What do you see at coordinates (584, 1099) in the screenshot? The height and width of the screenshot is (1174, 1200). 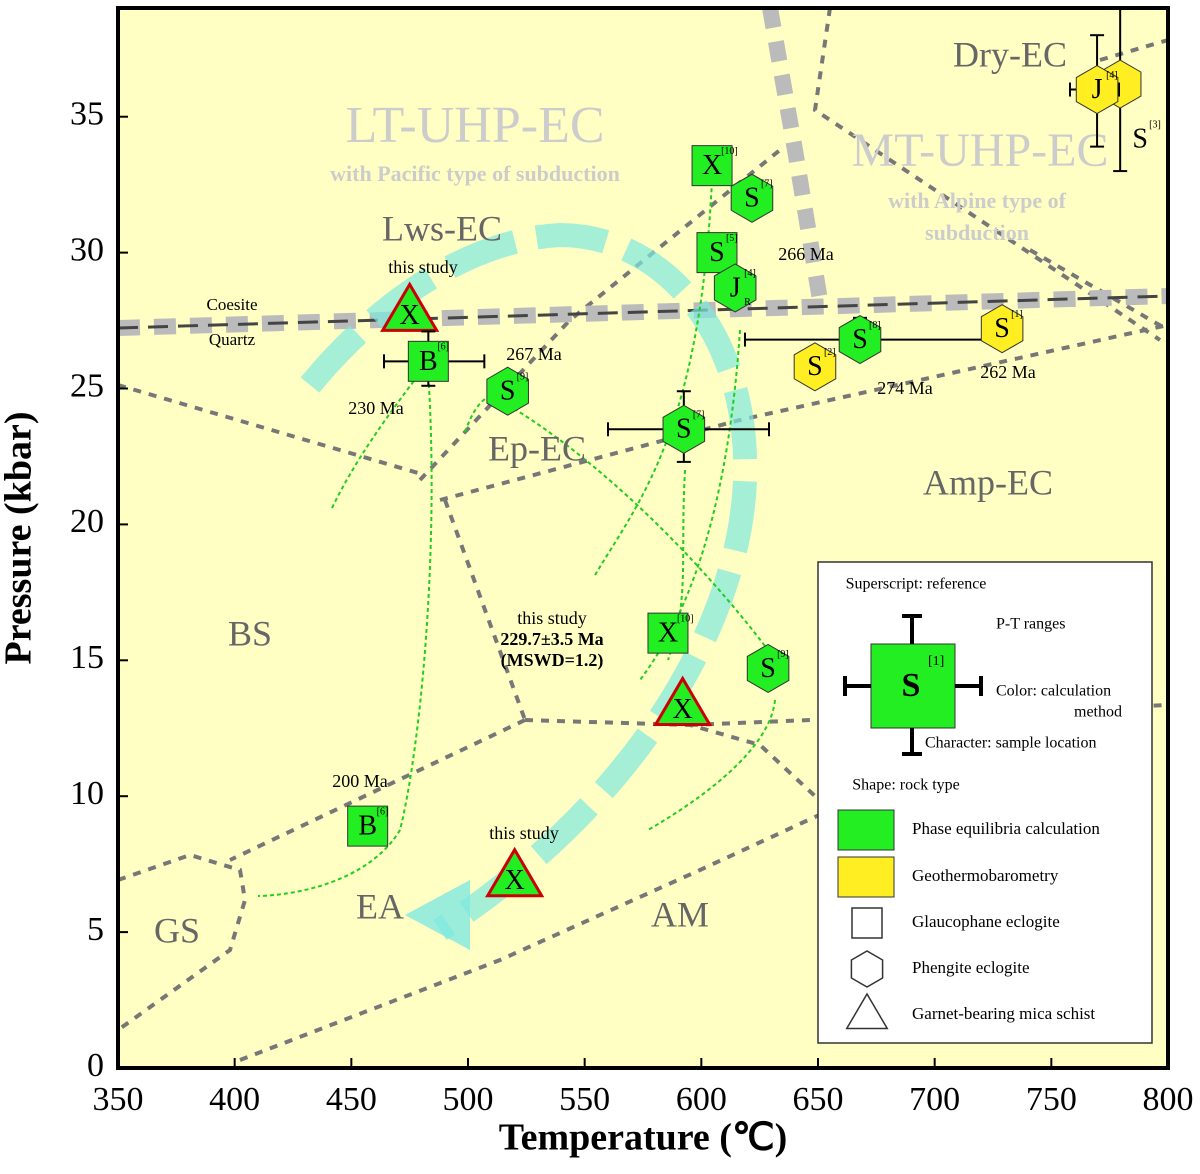 I see `x-tick-label: 550` at bounding box center [584, 1099].